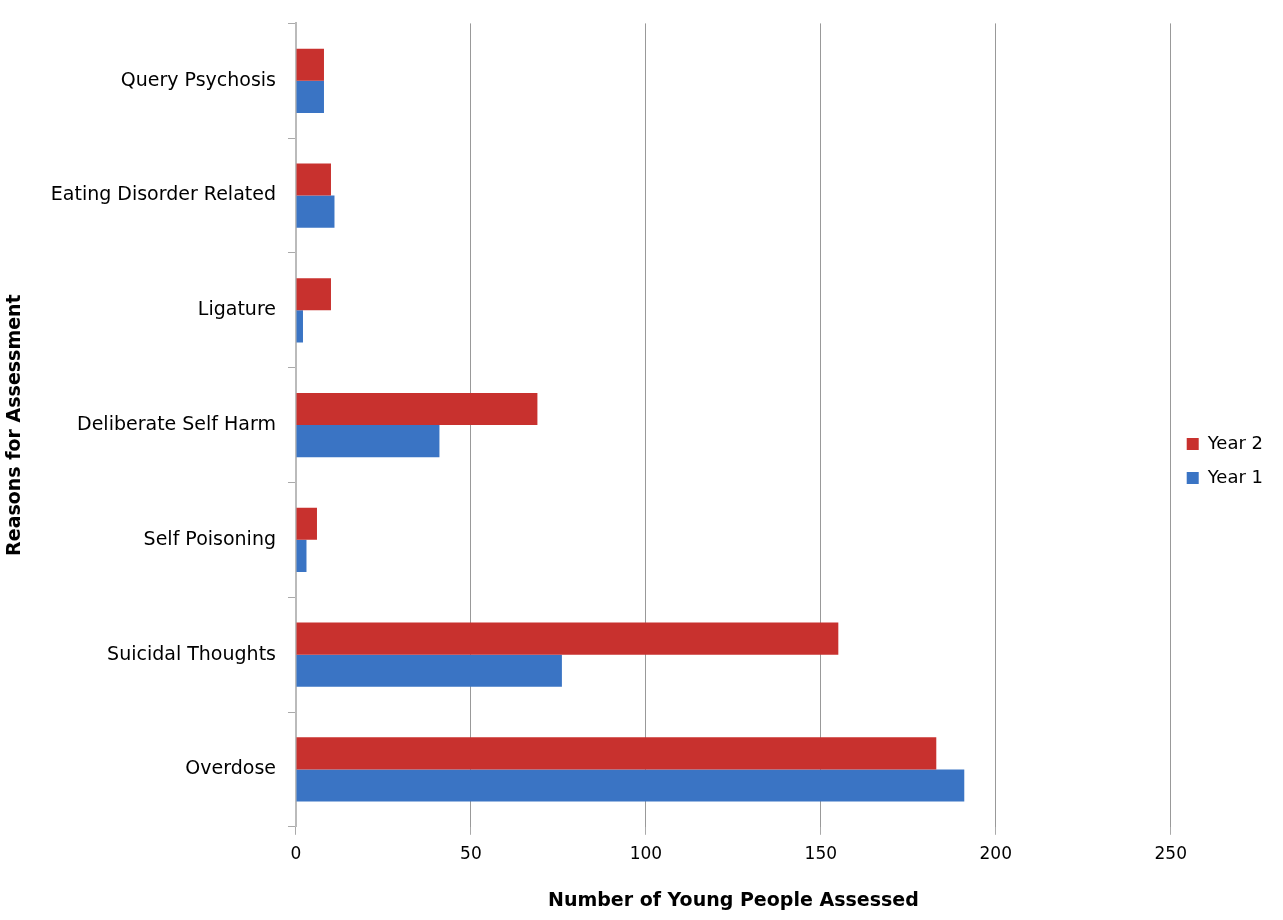  I want to click on x-axis-title: Number of Young People Assessed, so click(733, 898).